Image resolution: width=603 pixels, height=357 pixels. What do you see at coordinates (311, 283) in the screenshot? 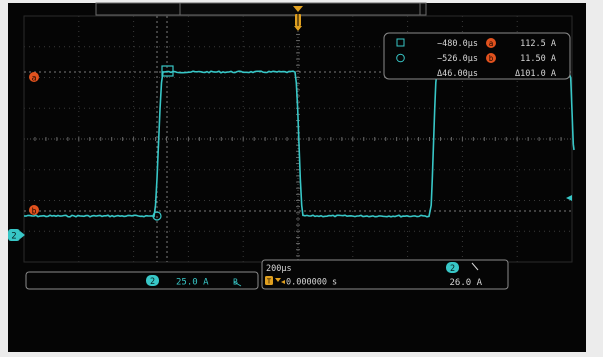
I see `trigger-position-value: 0.000000 s` at bounding box center [311, 283].